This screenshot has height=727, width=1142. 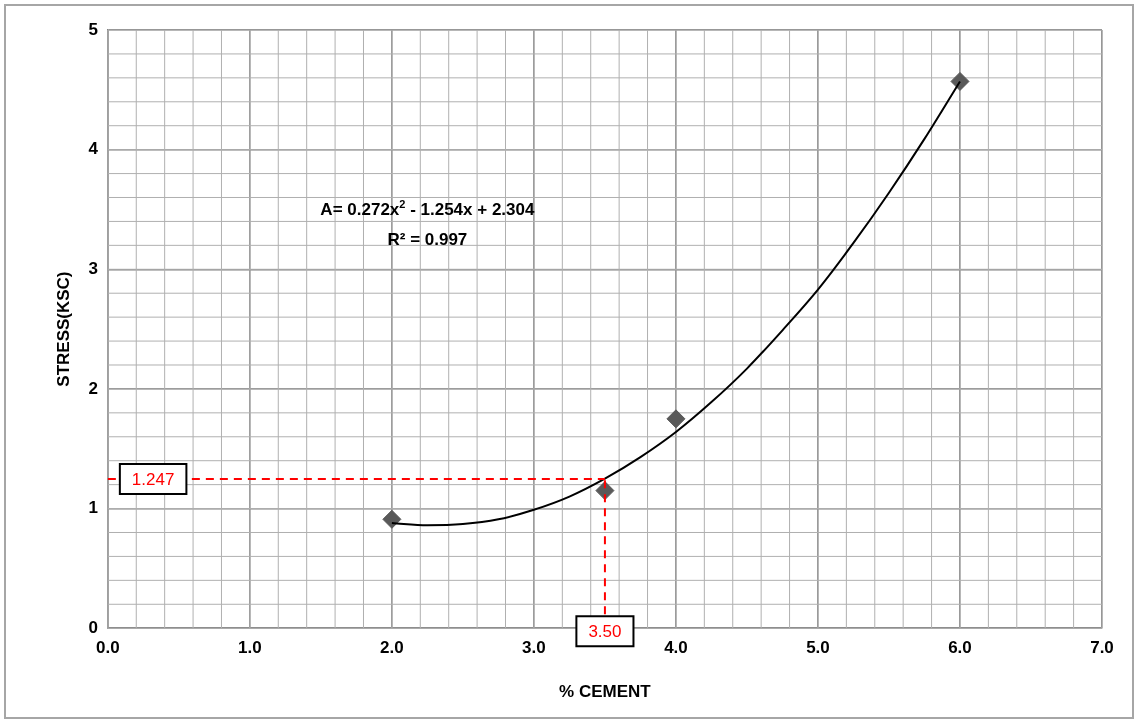 I want to click on x-tick-label: 4.0, so click(x=676, y=648).